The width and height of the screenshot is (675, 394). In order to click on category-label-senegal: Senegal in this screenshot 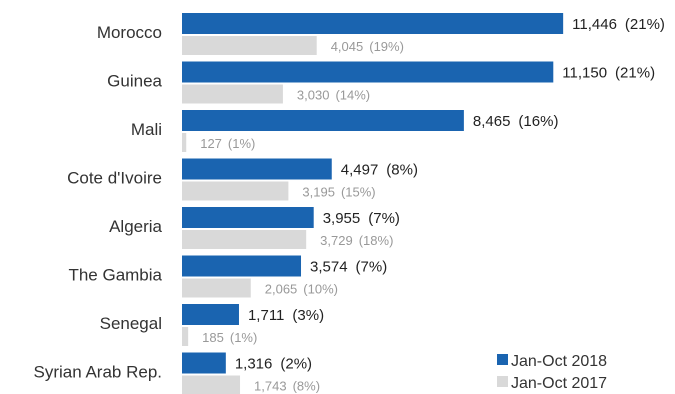, I will do `click(131, 323)`.